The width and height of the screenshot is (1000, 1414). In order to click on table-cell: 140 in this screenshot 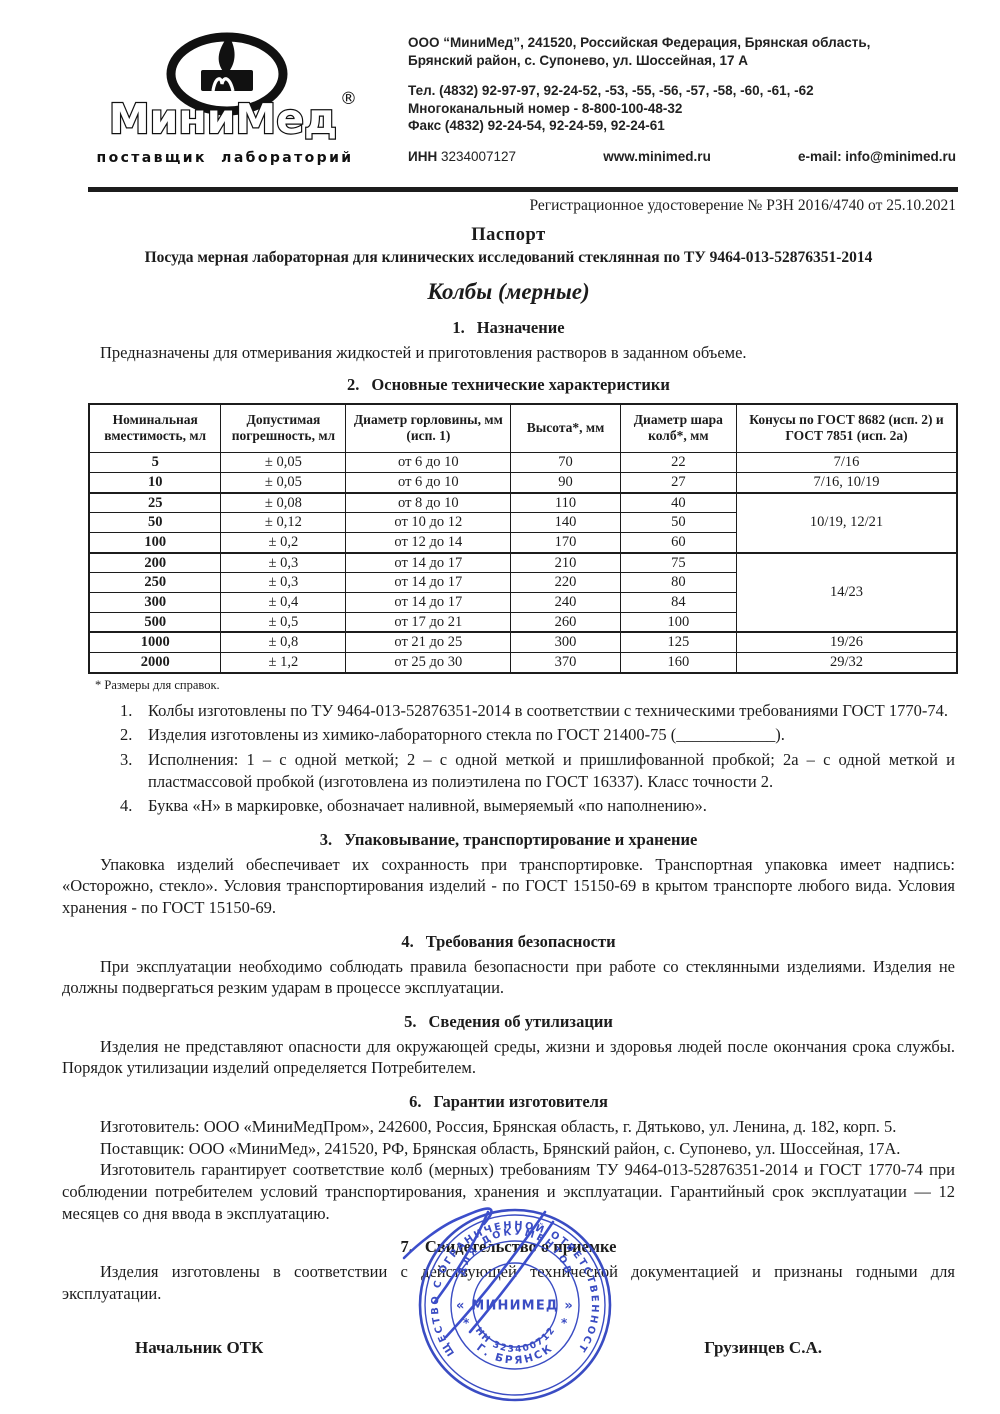, I will do `click(565, 523)`.